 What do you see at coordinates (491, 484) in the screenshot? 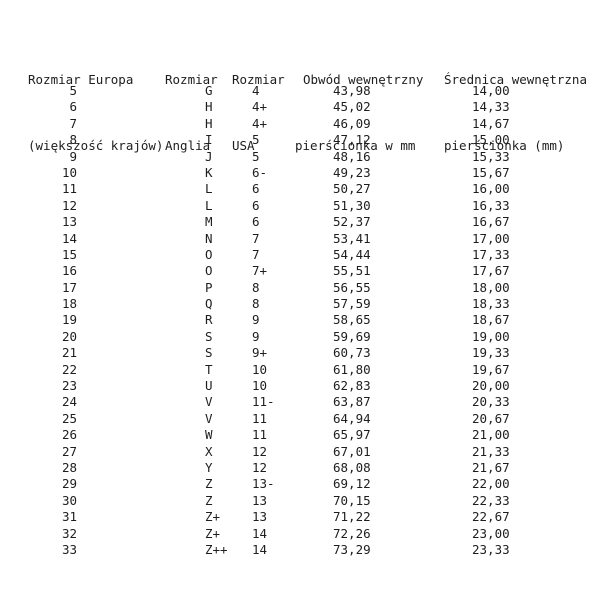
I see `cell-diameter-mm: 22,00` at bounding box center [491, 484].